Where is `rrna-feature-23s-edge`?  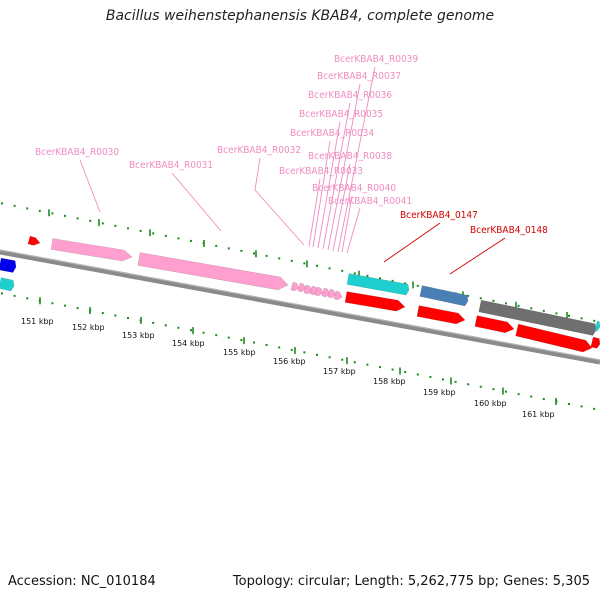
rrna-feature-23s-edge is located at coordinates (213, 271).